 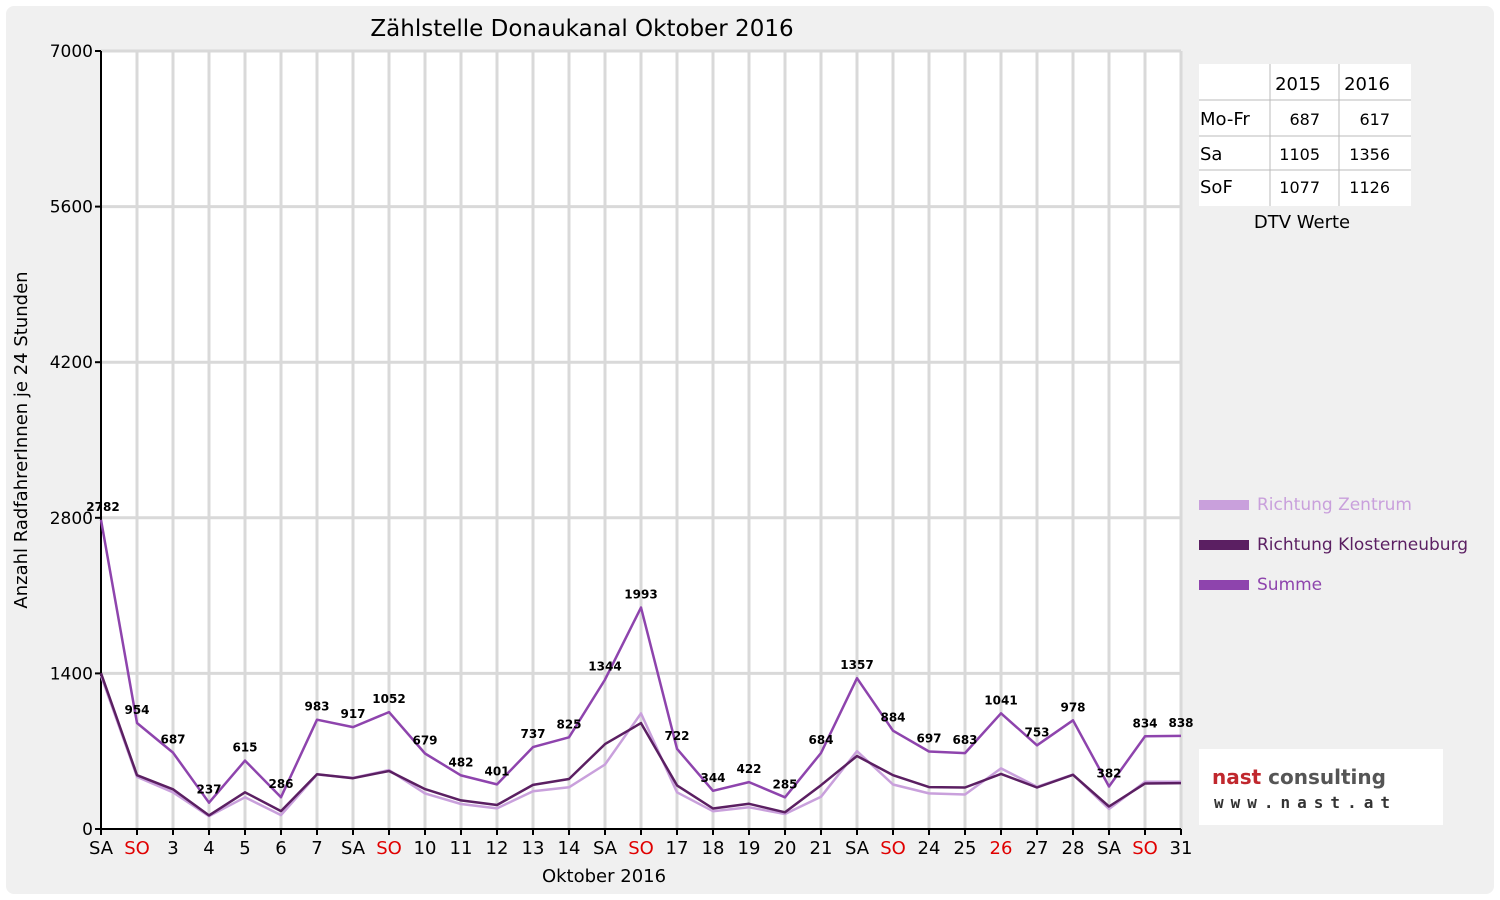 I want to click on x-tick-label: 18, so click(x=713, y=848).